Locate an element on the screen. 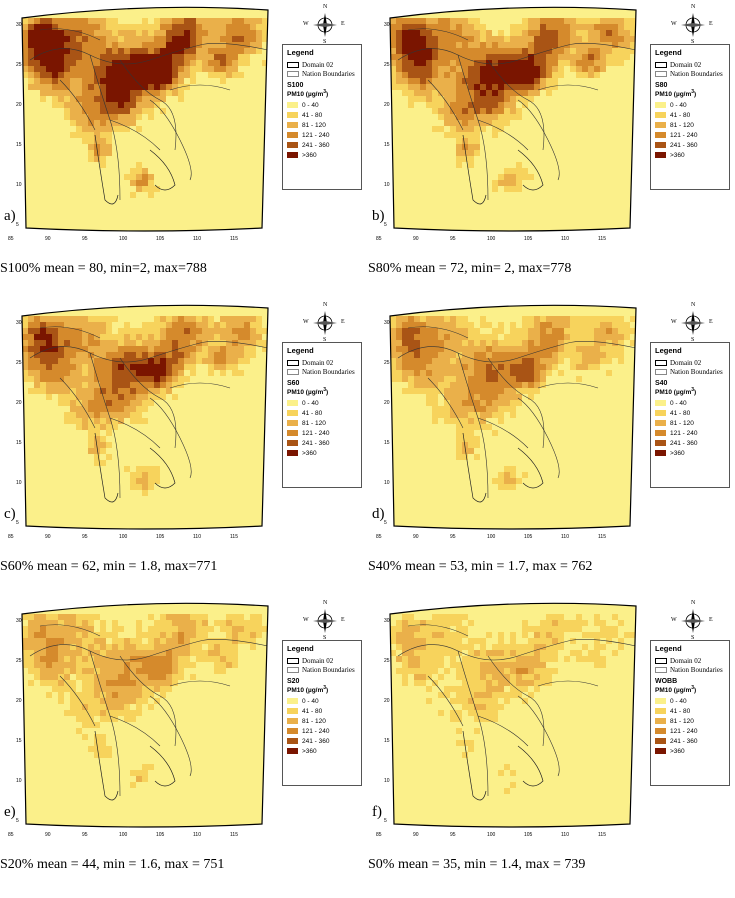  panel-stats: S20% mean = 44, min = 1.6, max = 751 is located at coordinates (112, 864).